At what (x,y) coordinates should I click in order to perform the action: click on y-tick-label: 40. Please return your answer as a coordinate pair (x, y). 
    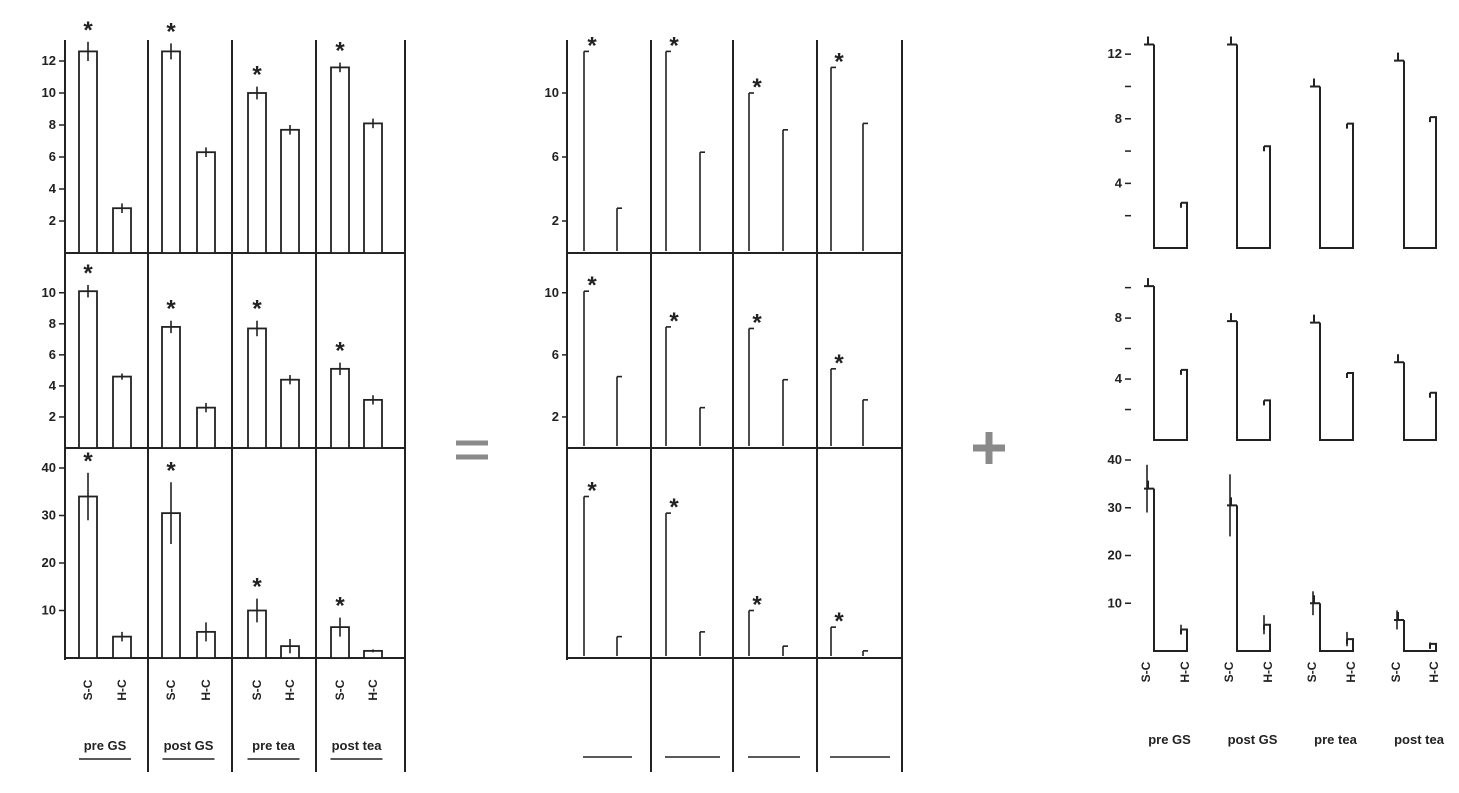
    Looking at the image, I should click on (49, 467).